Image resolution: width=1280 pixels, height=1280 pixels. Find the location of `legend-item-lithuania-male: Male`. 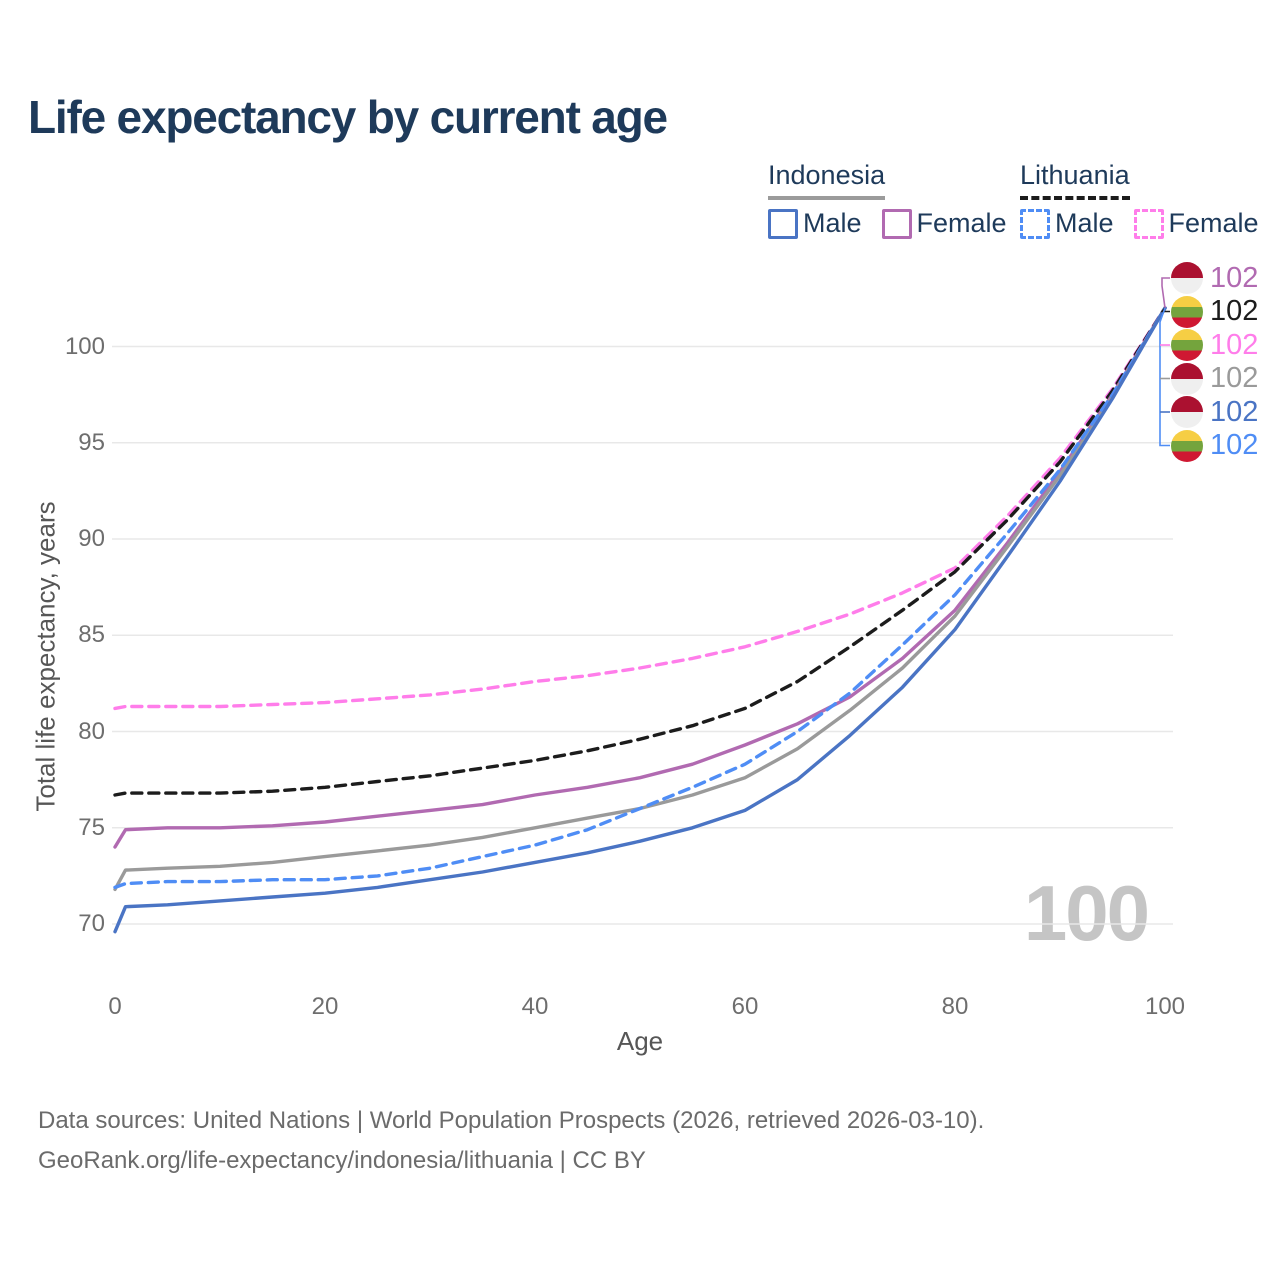

legend-item-lithuania-male: Male is located at coordinates (1067, 223).